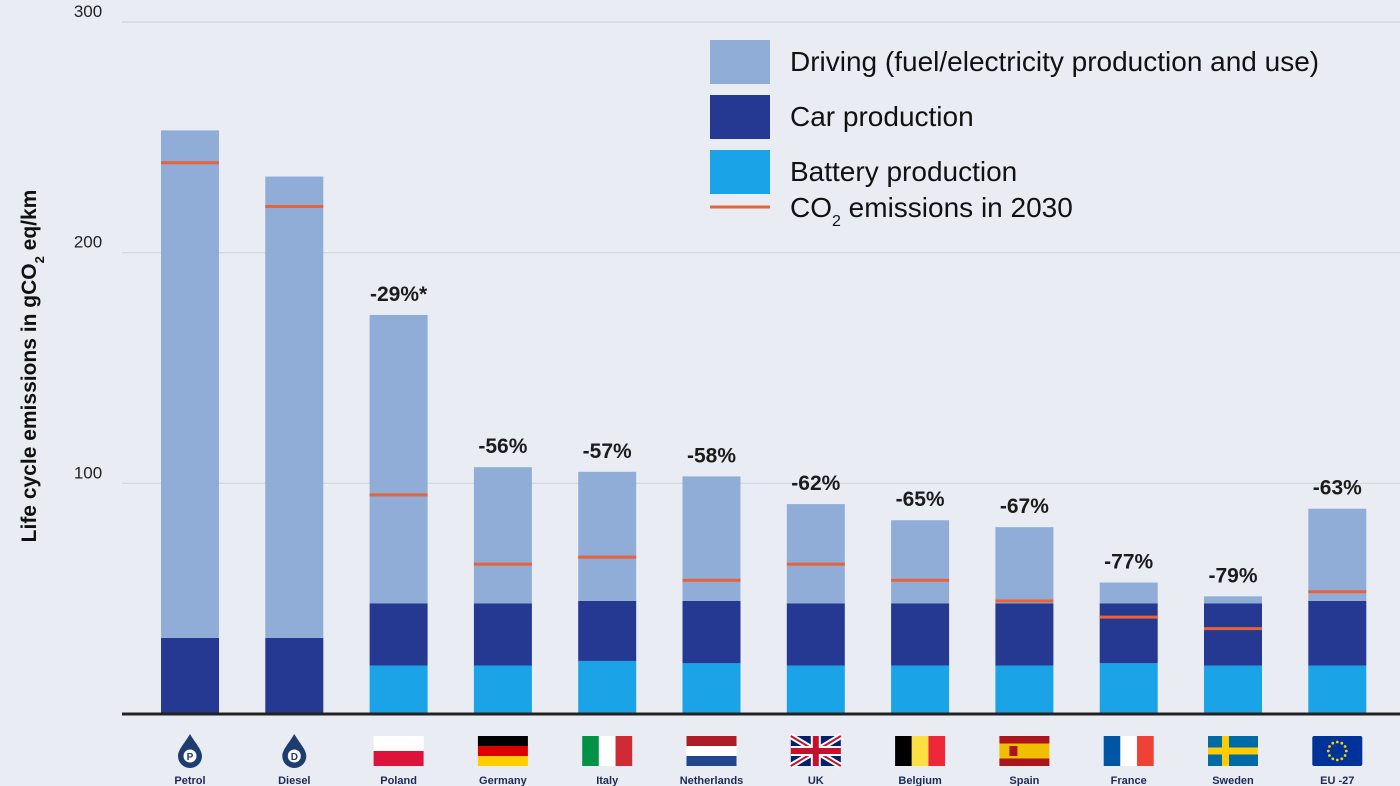 Image resolution: width=1400 pixels, height=786 pixels. I want to click on y-axis-label: Life cycle emissions in gCO2 eq/km, so click(32, 366).